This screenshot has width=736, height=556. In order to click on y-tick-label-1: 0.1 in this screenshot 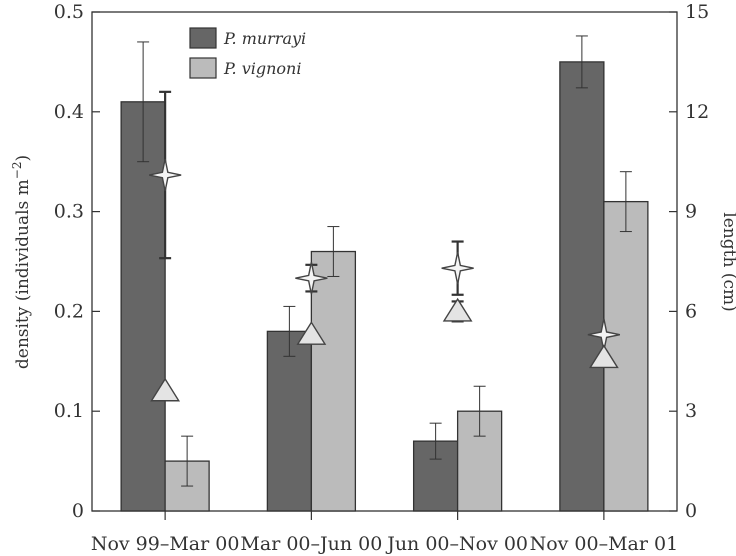, I will do `click(69, 411)`.